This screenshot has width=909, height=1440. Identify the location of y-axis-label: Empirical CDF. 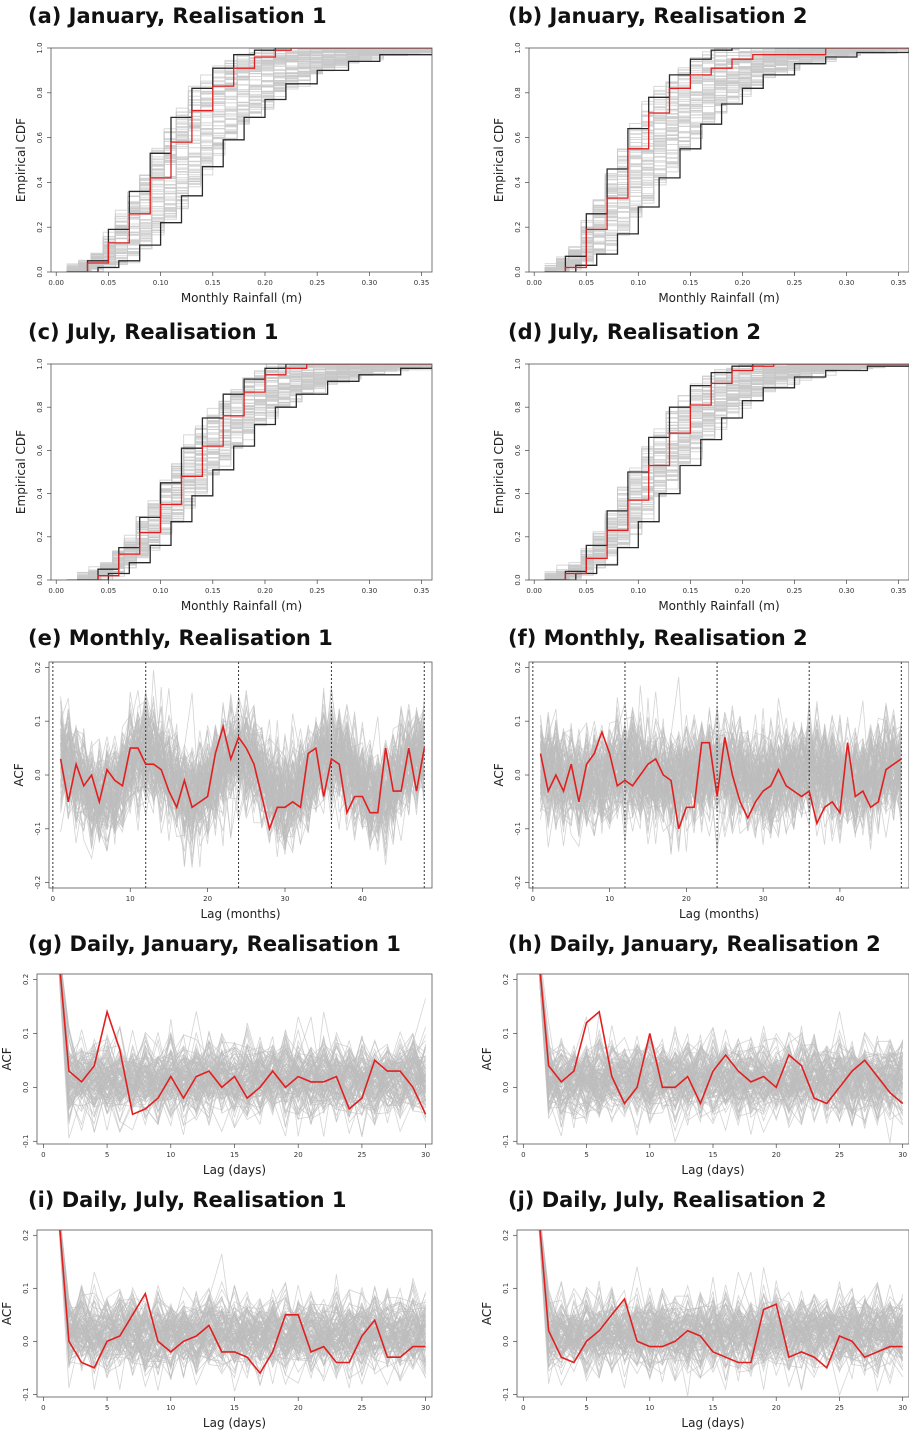
(21, 160).